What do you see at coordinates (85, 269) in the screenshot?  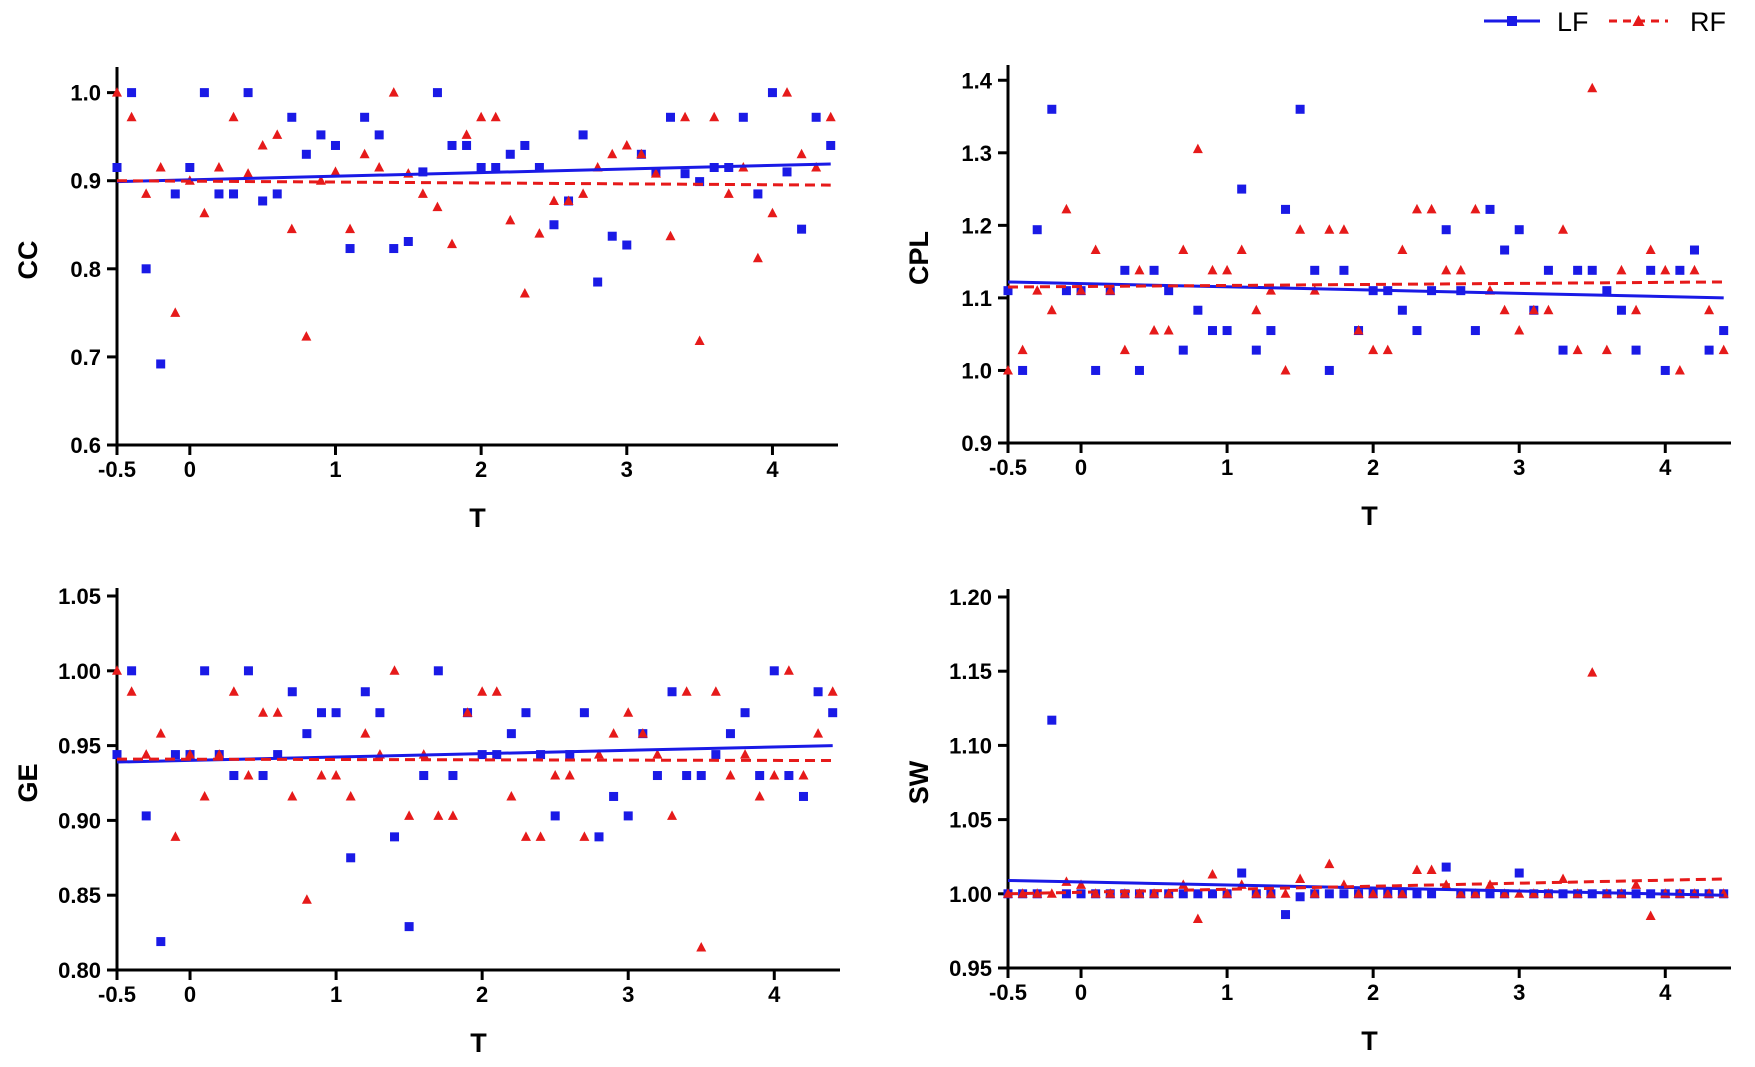 I see `y-tick-label: 0.8` at bounding box center [85, 269].